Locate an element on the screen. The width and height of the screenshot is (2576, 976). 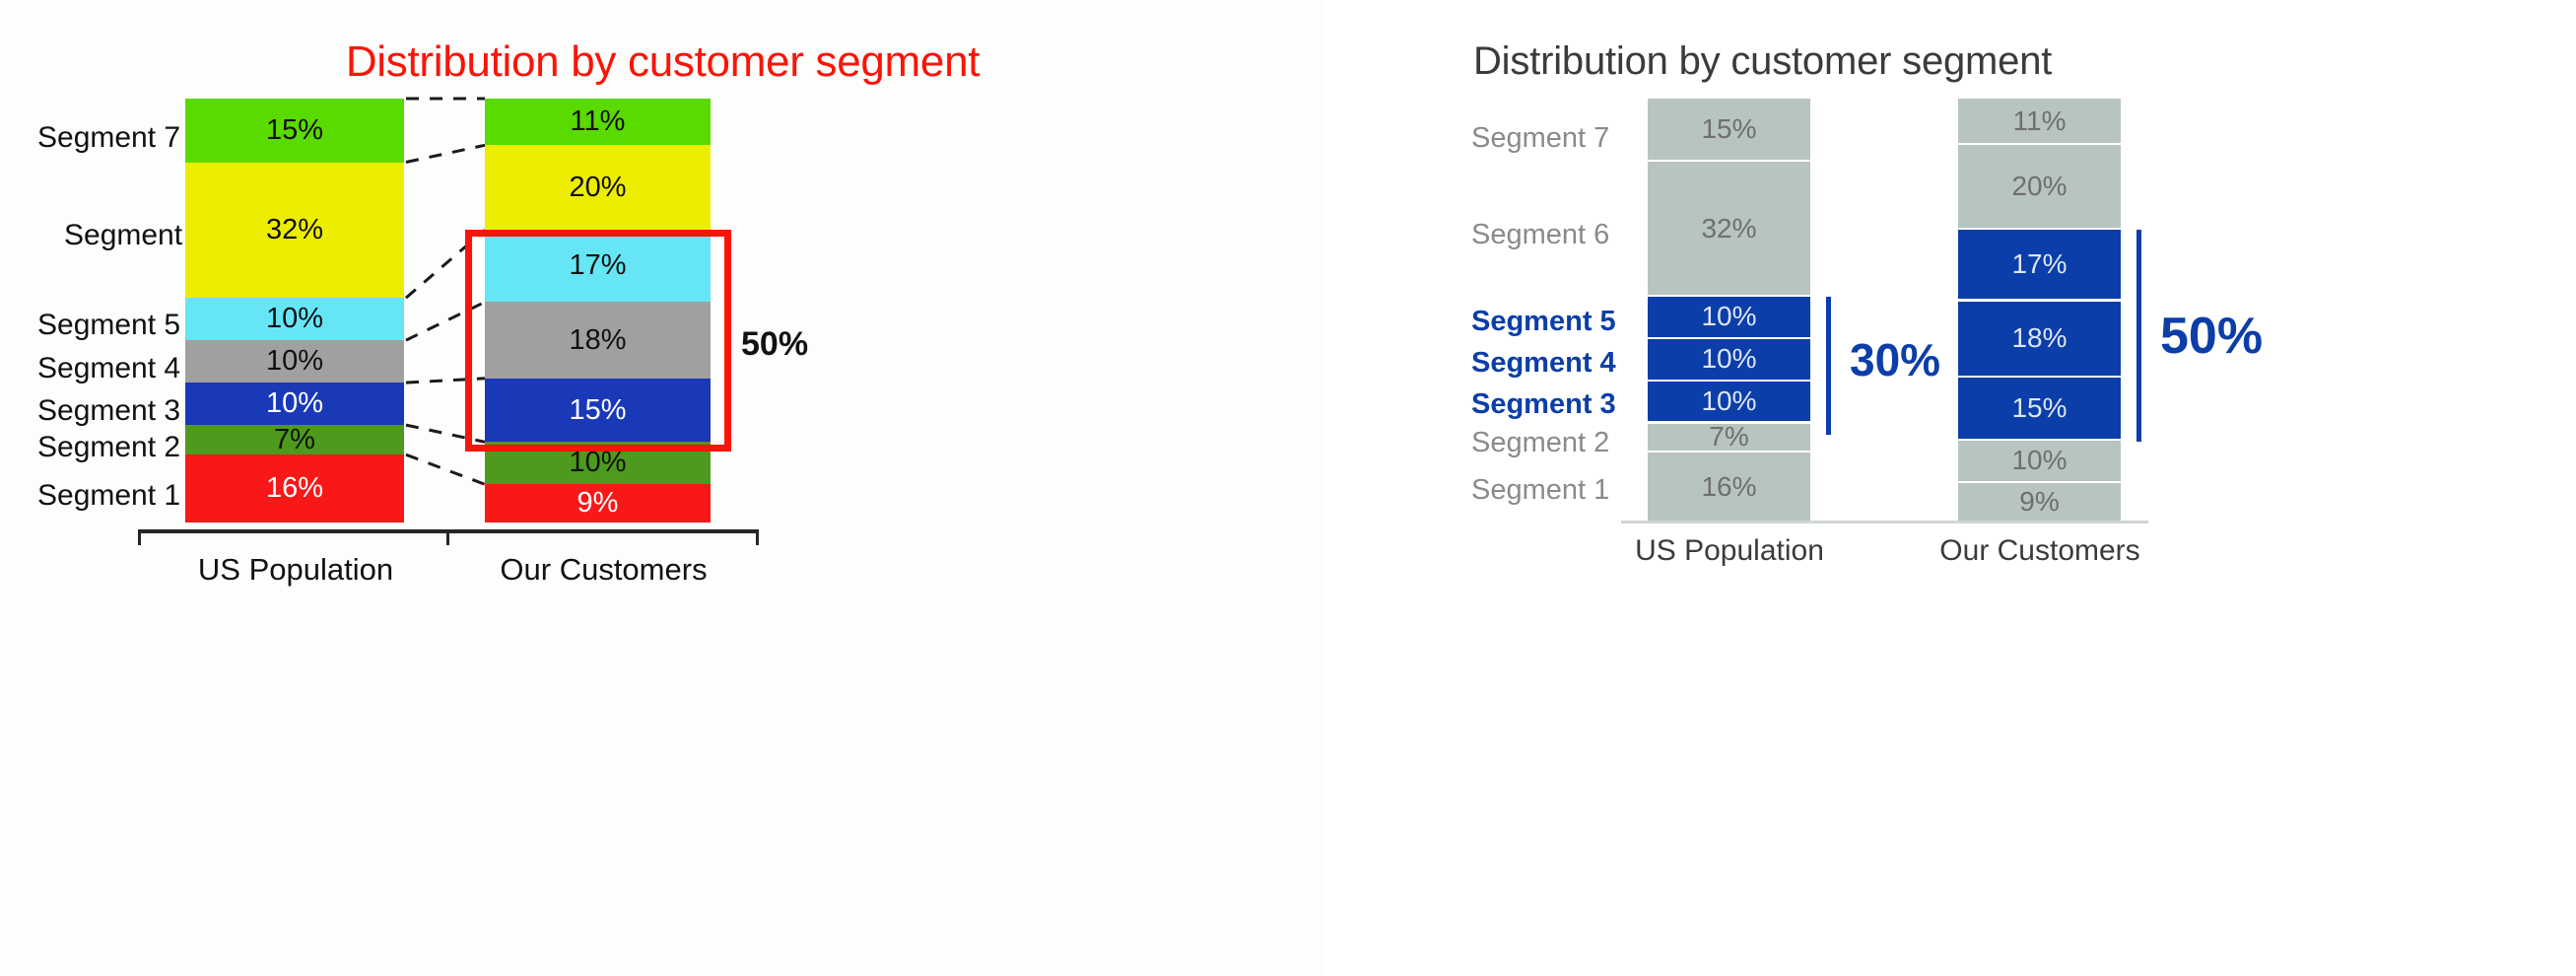
right-bar-cust-segment-4: 18% is located at coordinates (2039, 338).